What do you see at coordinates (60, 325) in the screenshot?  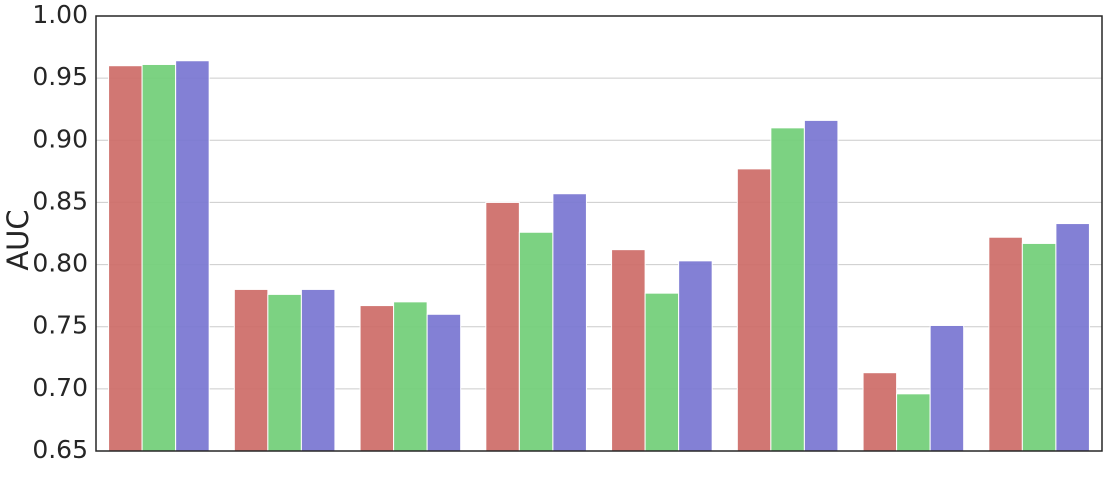 I see `y-tick-label: 0.75` at bounding box center [60, 325].